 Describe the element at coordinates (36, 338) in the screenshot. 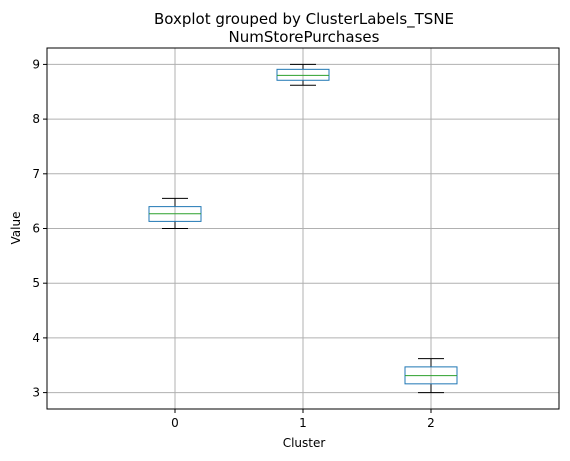

I see `y-tick-label: 4` at that location.